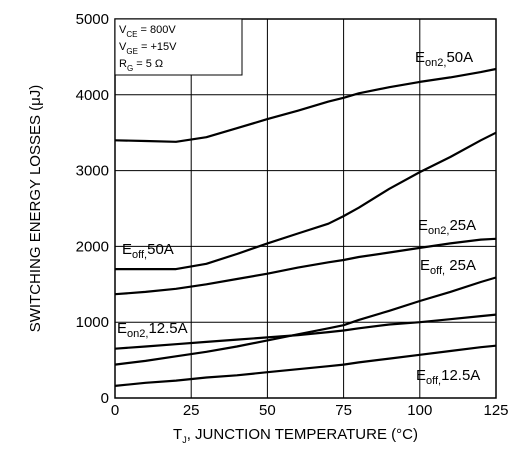  Describe the element at coordinates (267, 410) in the screenshot. I see `x-tick-label: 50` at that location.